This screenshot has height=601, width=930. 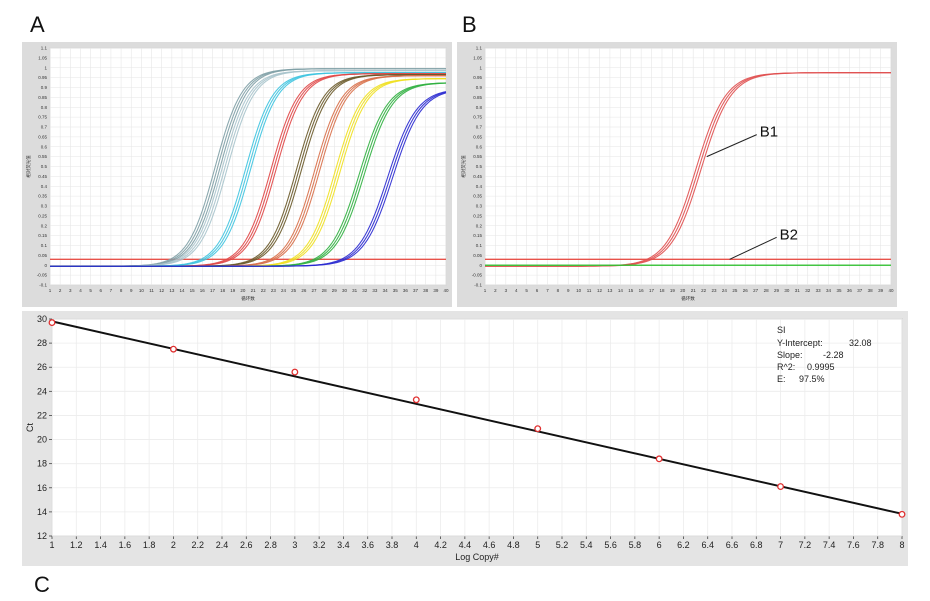 What do you see at coordinates (526, 290) in the screenshot?
I see `x-tick-label: 5` at bounding box center [526, 290].